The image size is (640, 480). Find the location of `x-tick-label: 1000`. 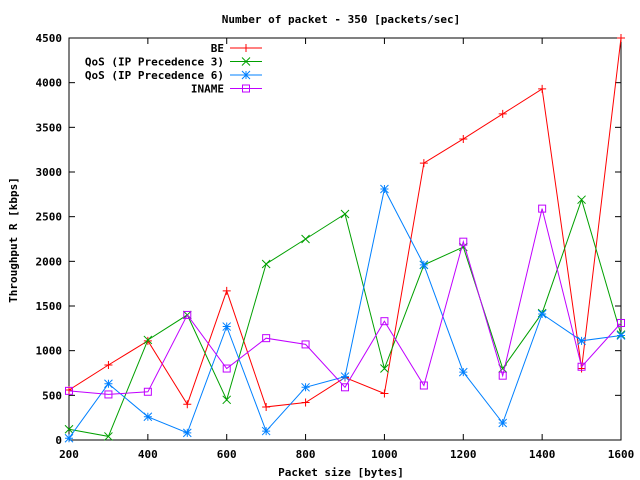

x-tick-label: 1000 is located at coordinates (384, 454).